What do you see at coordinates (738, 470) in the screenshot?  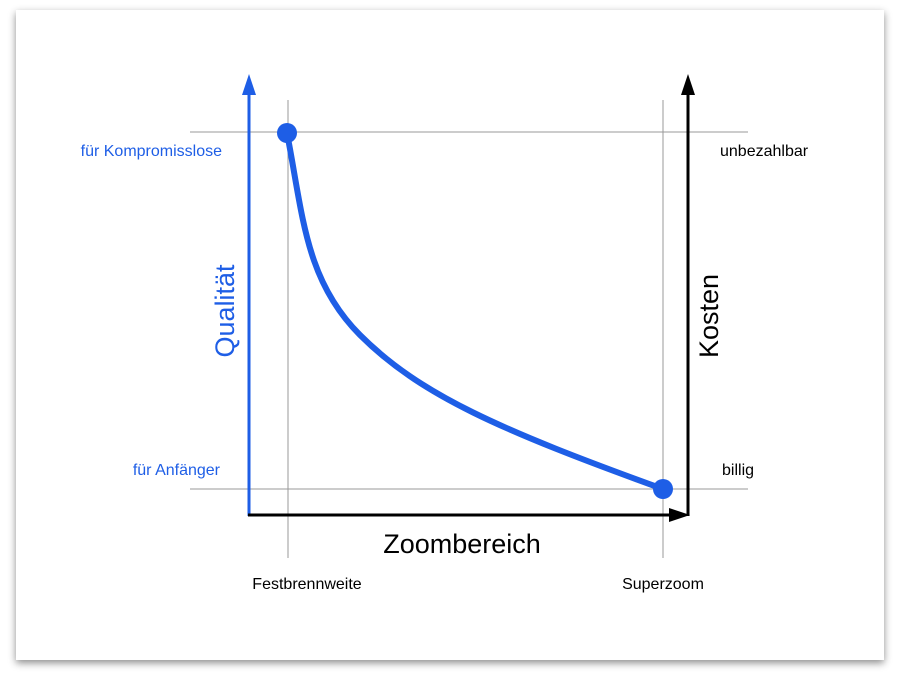 I see `label: billig` at bounding box center [738, 470].